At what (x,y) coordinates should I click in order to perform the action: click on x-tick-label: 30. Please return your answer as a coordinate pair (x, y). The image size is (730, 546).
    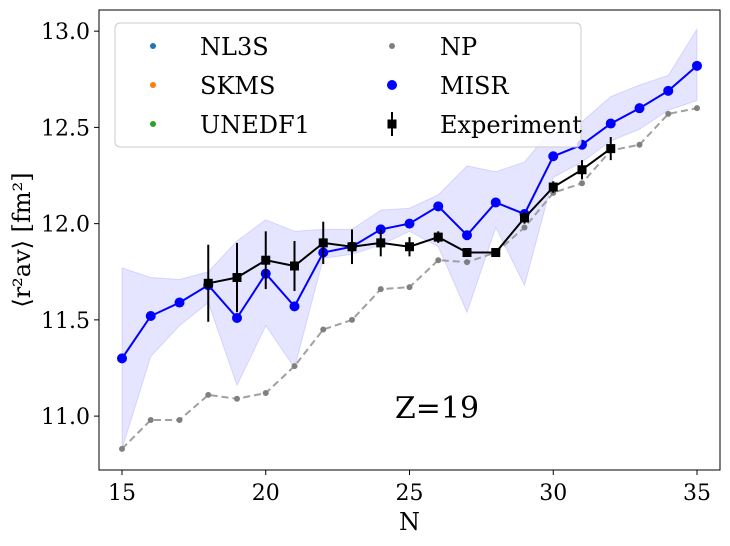
    Looking at the image, I should click on (553, 493).